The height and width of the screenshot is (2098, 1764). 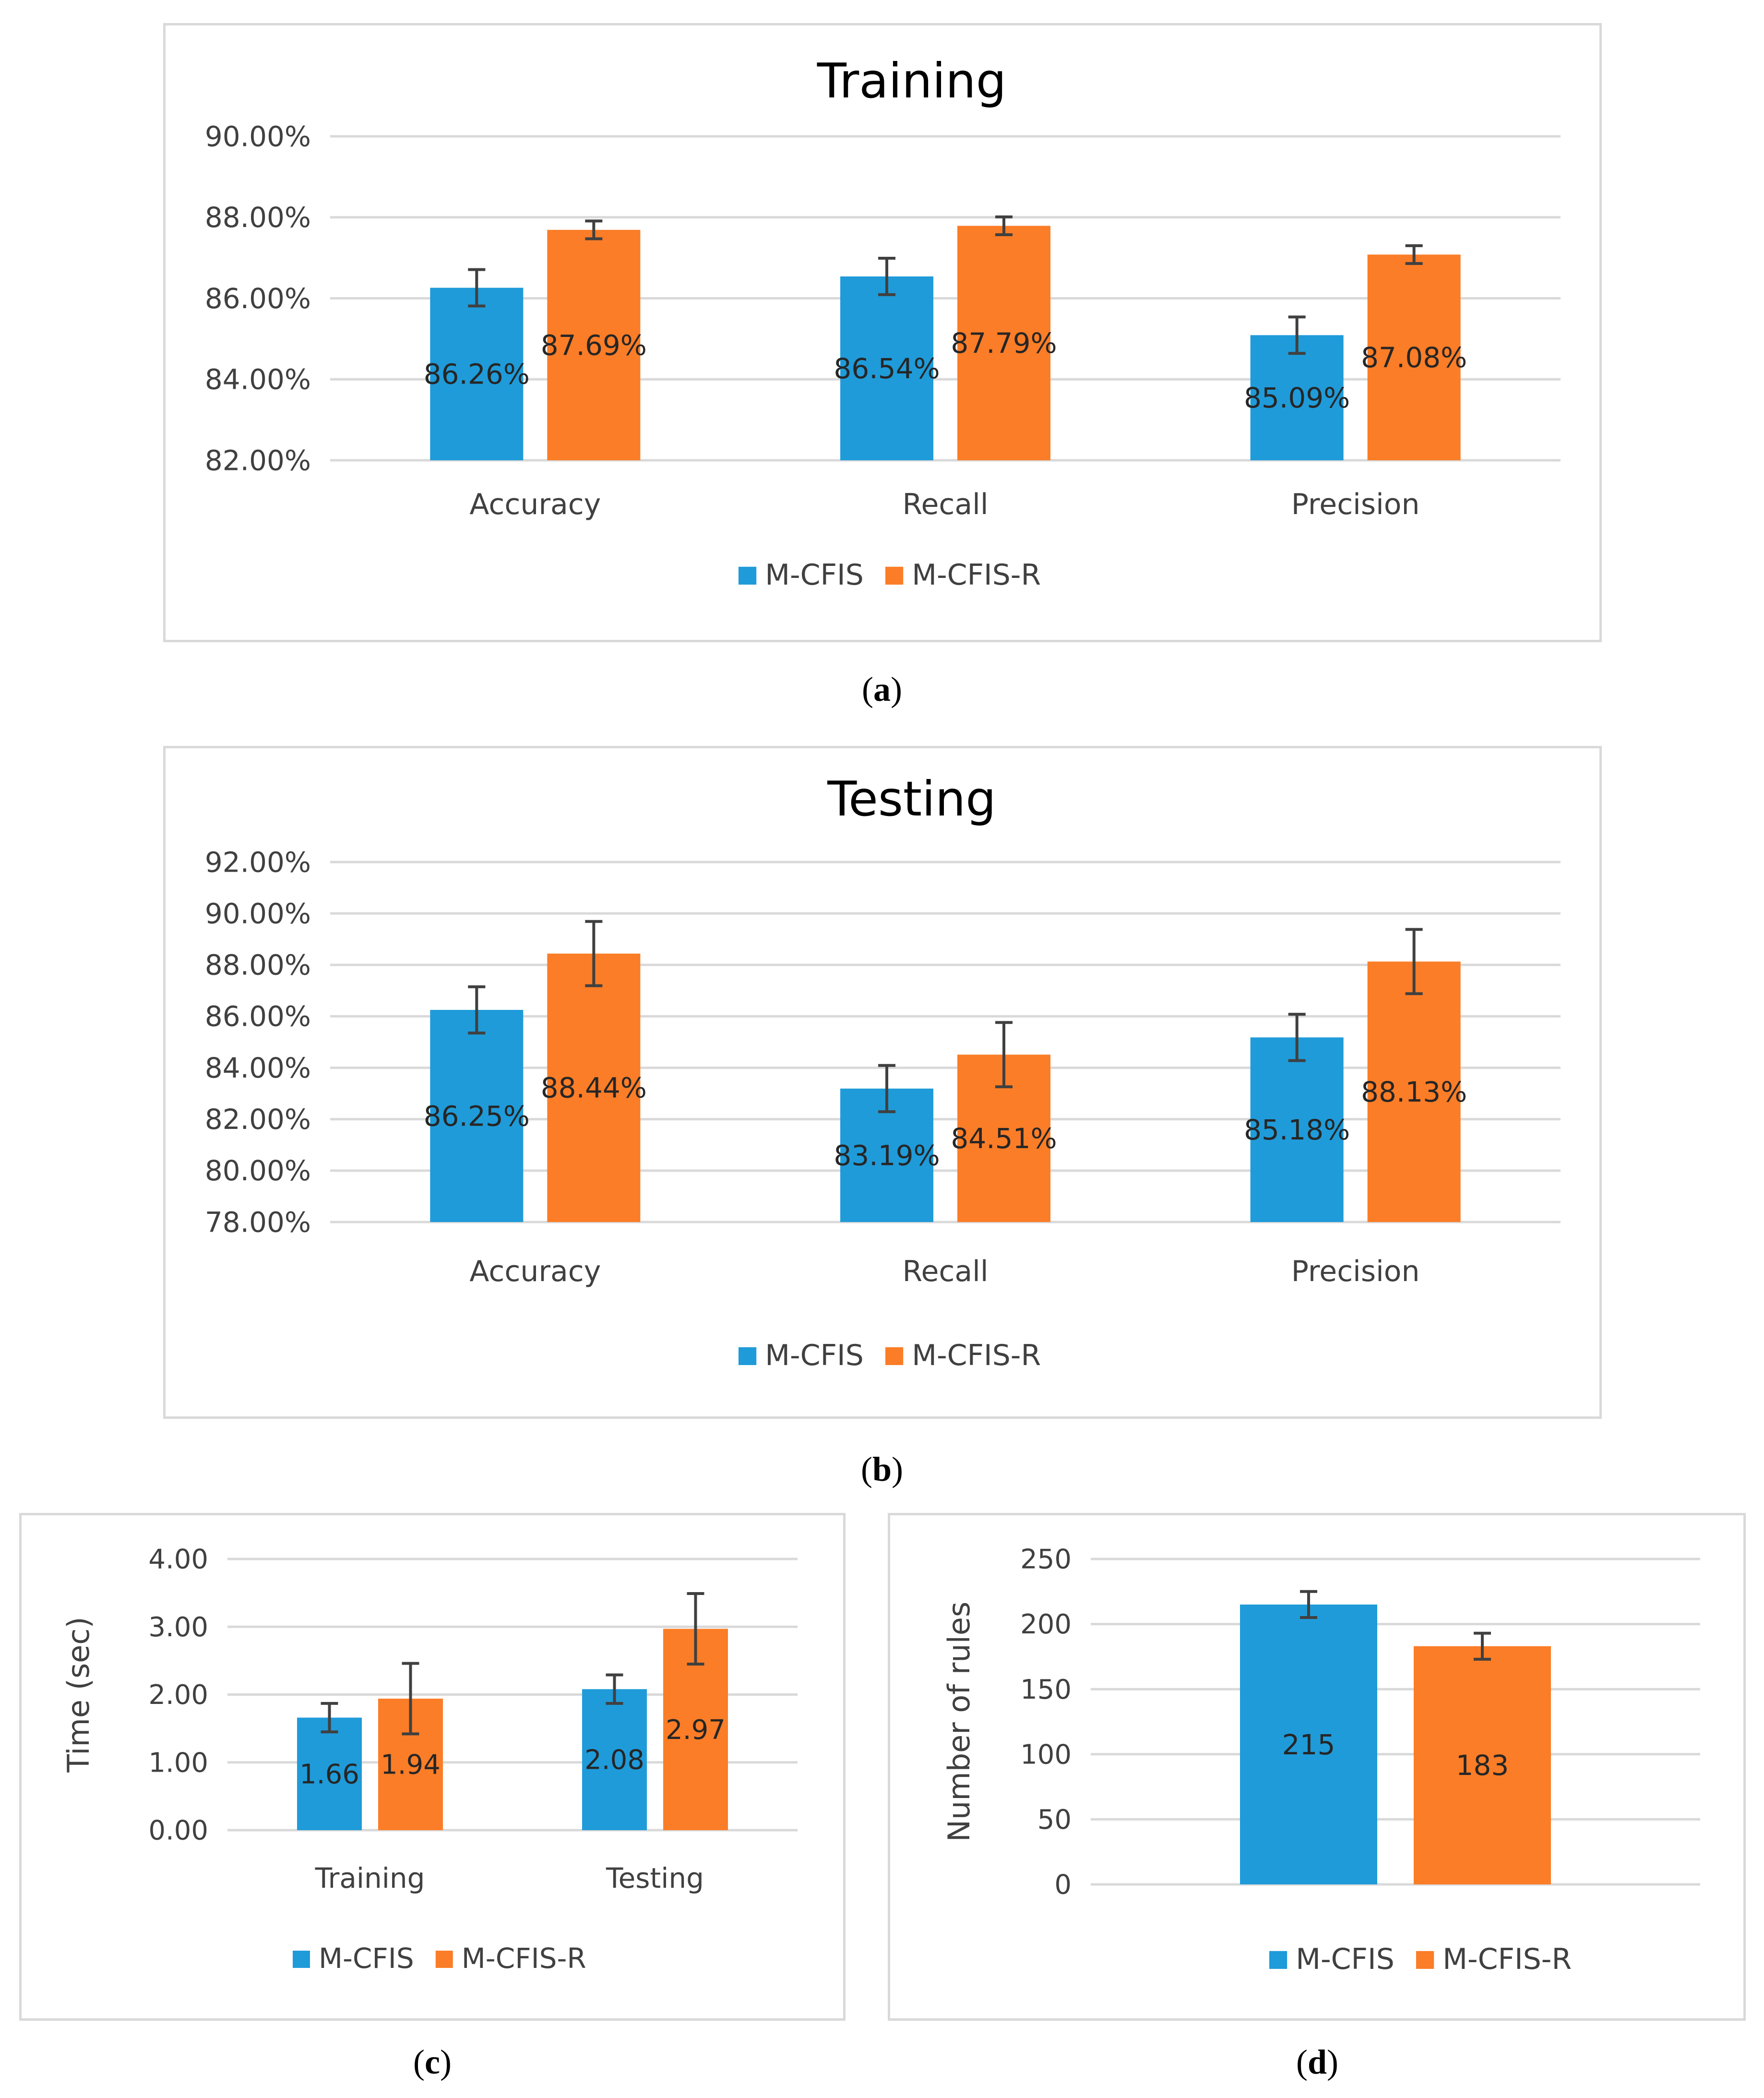 I want to click on caption-c: (c), so click(x=433, y=2062).